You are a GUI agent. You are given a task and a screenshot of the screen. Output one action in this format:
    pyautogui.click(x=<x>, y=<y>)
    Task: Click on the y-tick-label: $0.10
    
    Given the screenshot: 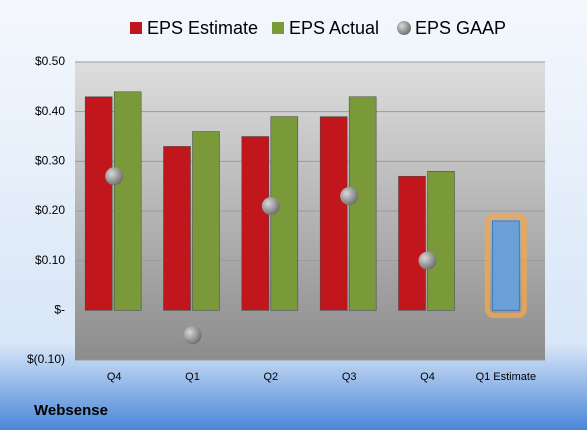 What is the action you would take?
    pyautogui.click(x=50, y=260)
    